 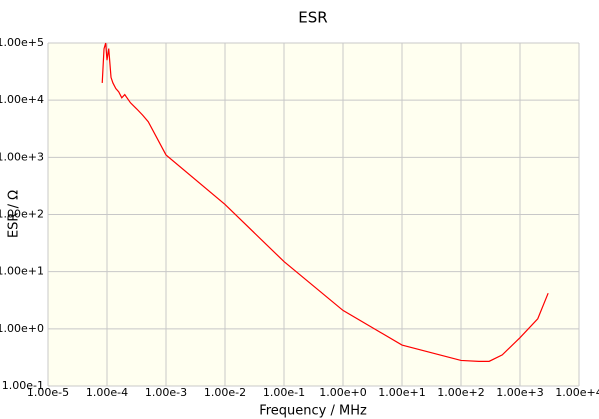 What do you see at coordinates (312, 18) in the screenshot?
I see `chart-title: ESR` at bounding box center [312, 18].